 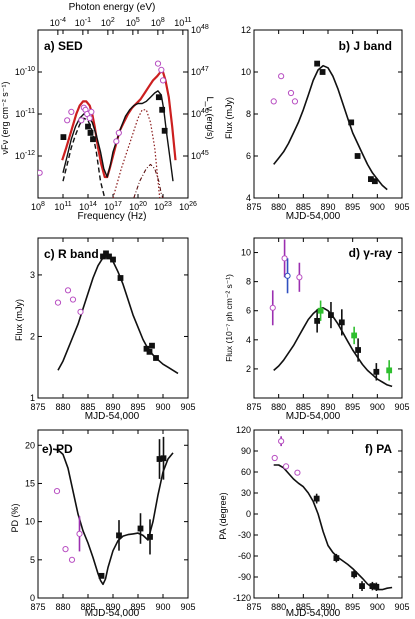 I want to click on sed-panel-label: a) SED, so click(x=63, y=46).